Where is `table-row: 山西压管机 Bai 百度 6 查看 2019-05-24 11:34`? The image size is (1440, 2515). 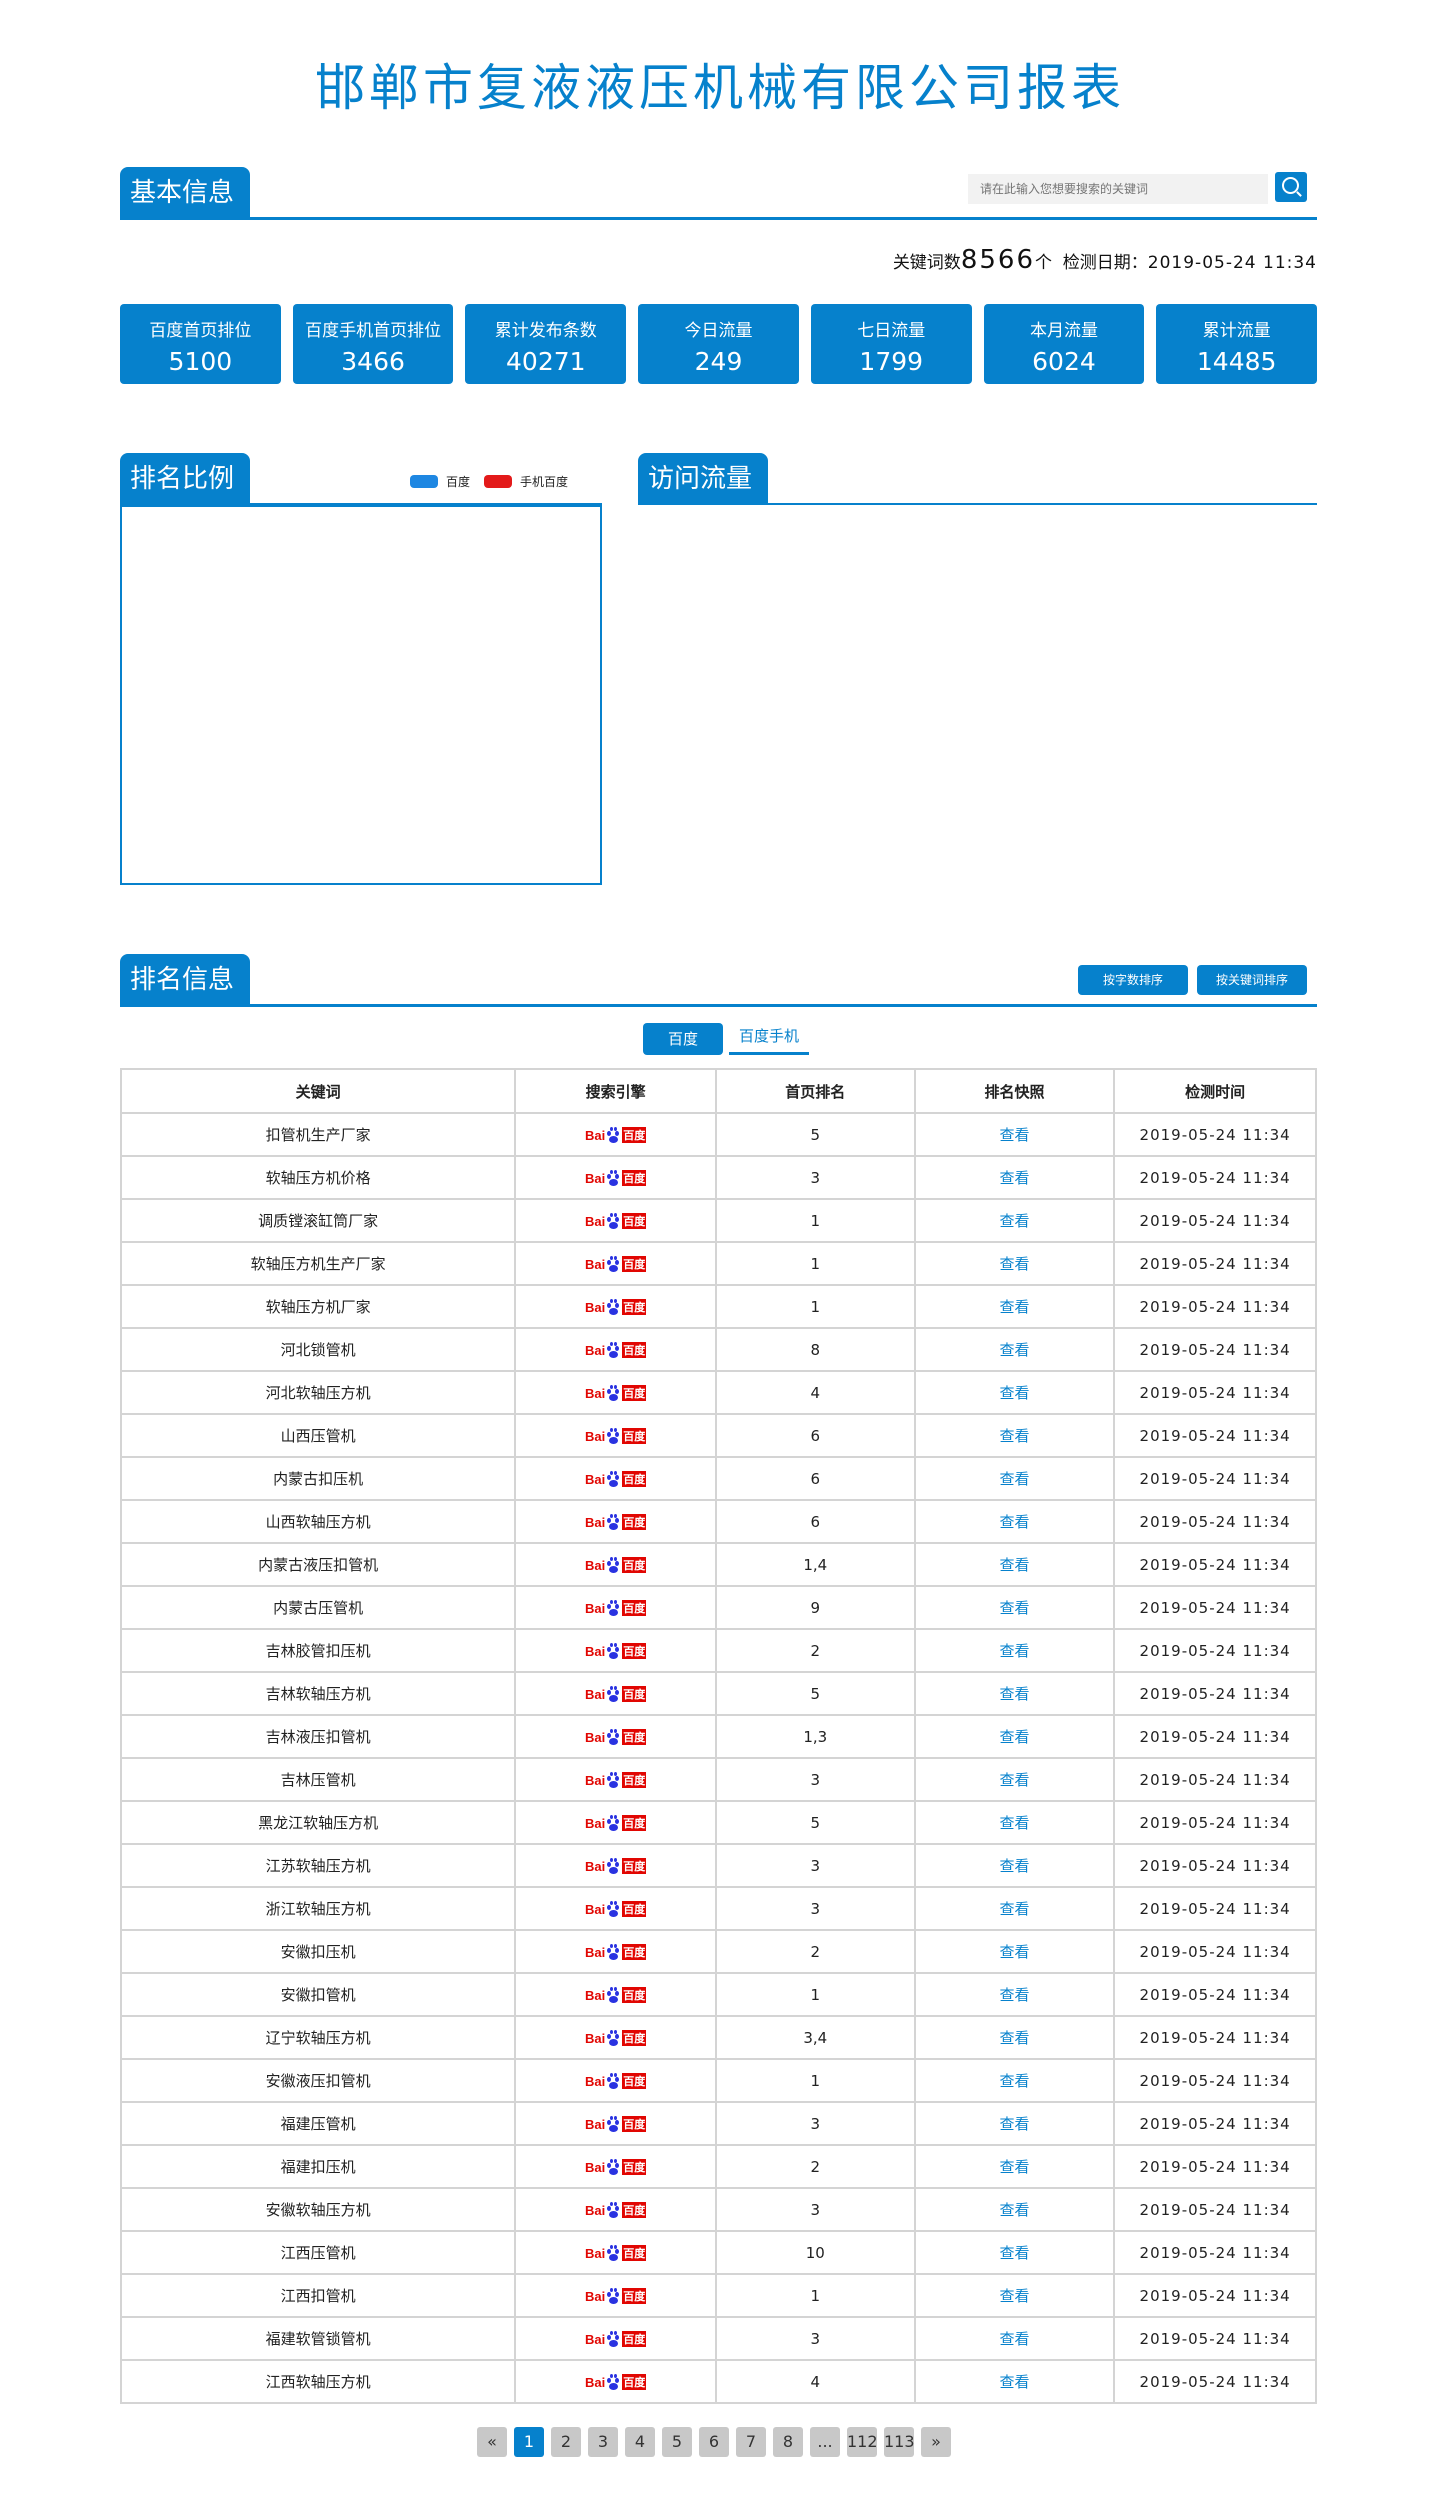 table-row: 山西压管机 Bai 百度 6 查看 2019-05-24 11:34 is located at coordinates (718, 1435).